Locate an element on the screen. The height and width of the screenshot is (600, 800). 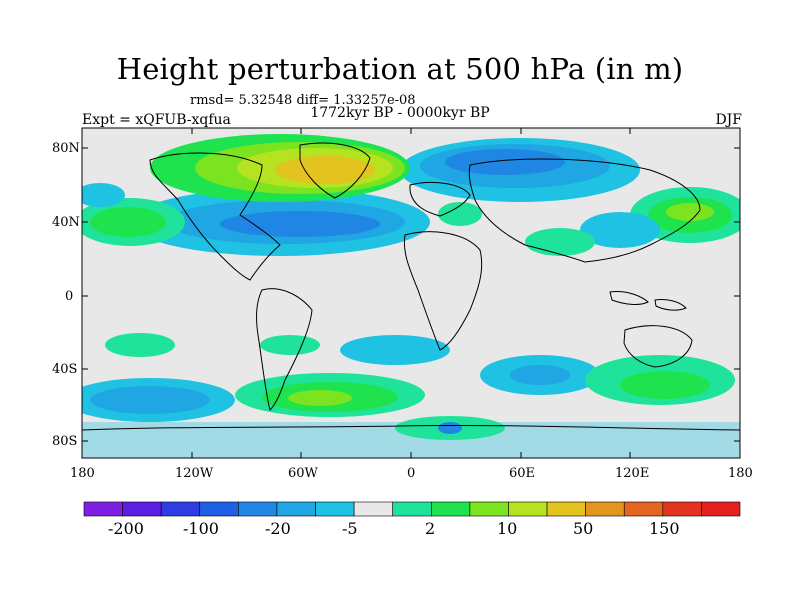
lon-label-120e: 120E is located at coordinates (632, 473).